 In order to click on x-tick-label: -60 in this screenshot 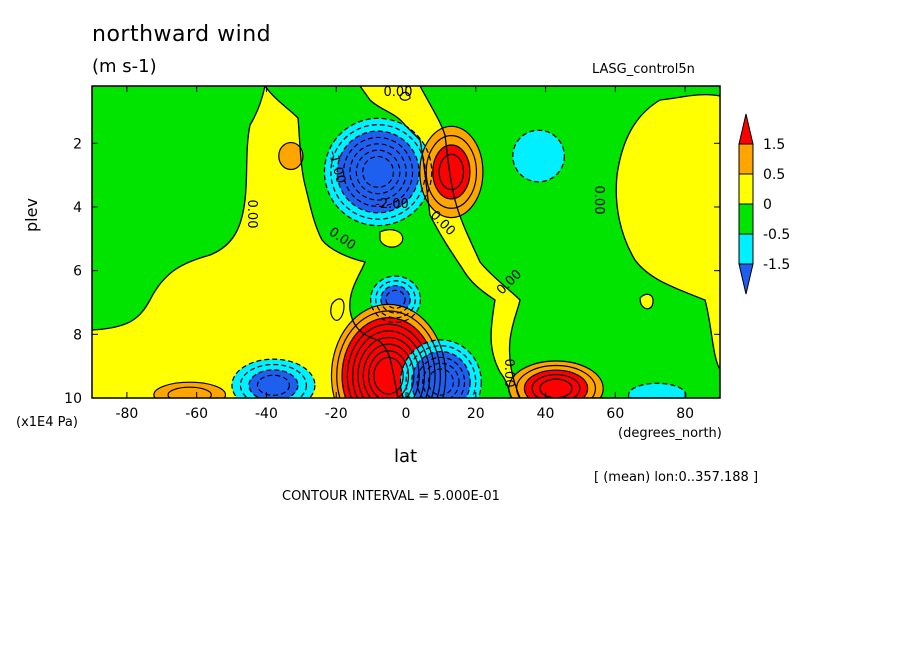, I will do `click(196, 414)`.